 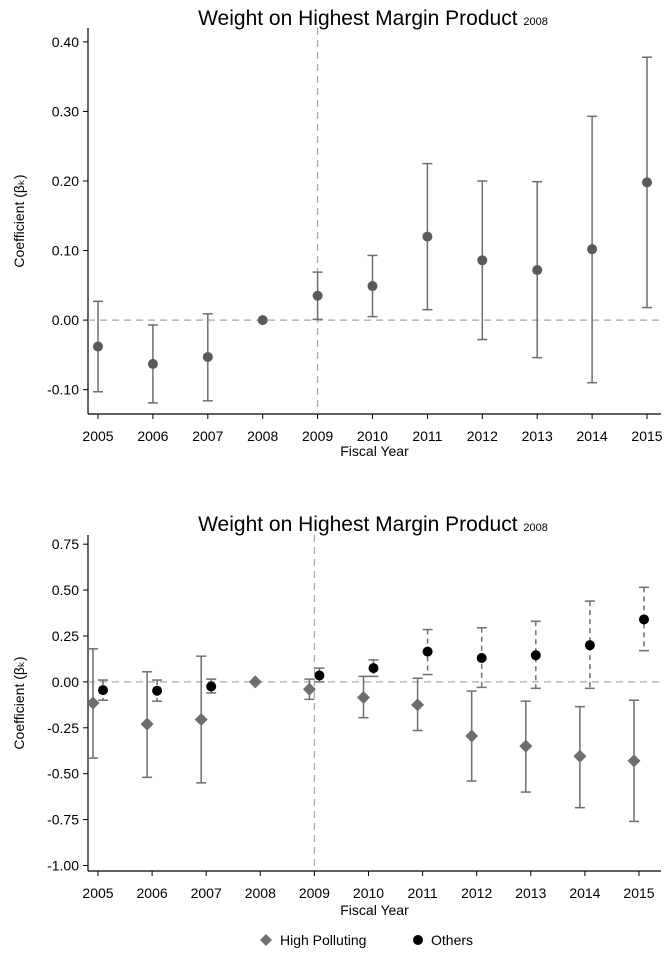 I want to click on y-tick-label: -0.75, so click(x=63, y=820).